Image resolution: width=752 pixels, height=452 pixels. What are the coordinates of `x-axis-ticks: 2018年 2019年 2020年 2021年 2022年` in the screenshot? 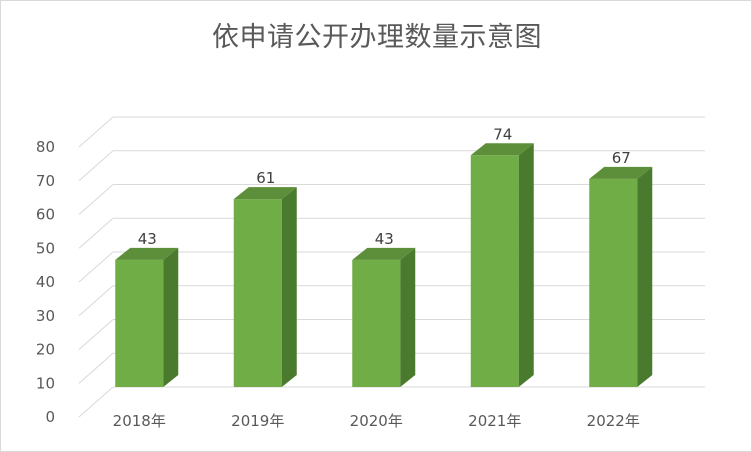 It's located at (376, 421).